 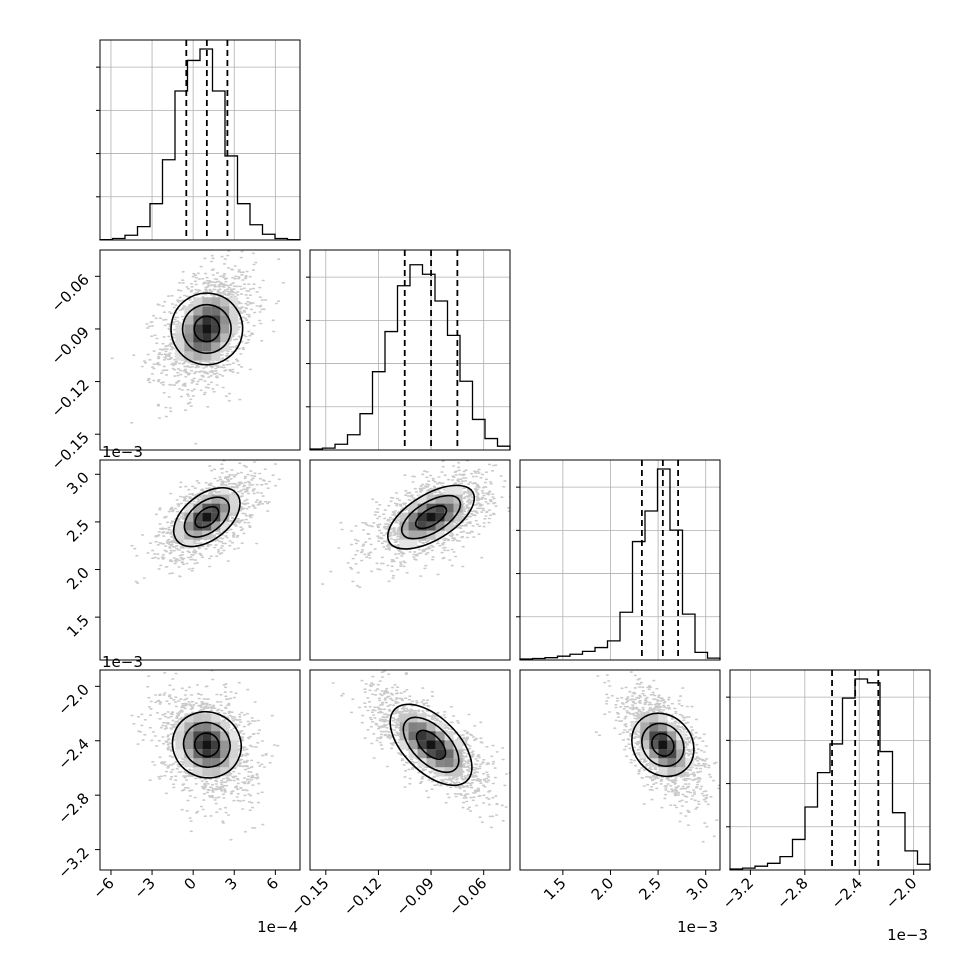 What do you see at coordinates (103, 888) in the screenshot?
I see `x-tick-label: −6` at bounding box center [103, 888].